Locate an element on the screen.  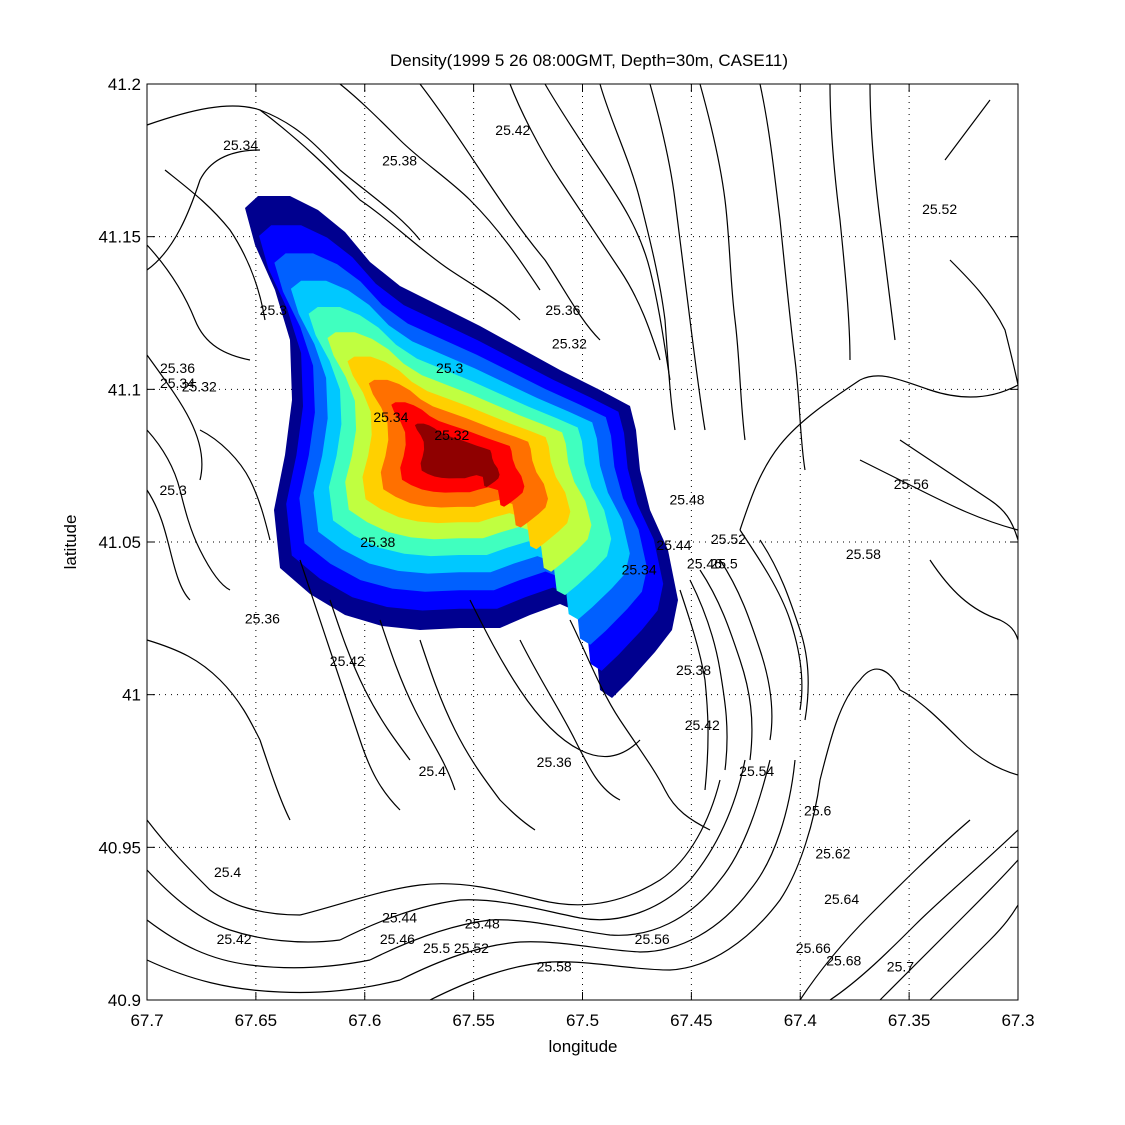
x-tick-label: 67.45 is located at coordinates (691, 1020).